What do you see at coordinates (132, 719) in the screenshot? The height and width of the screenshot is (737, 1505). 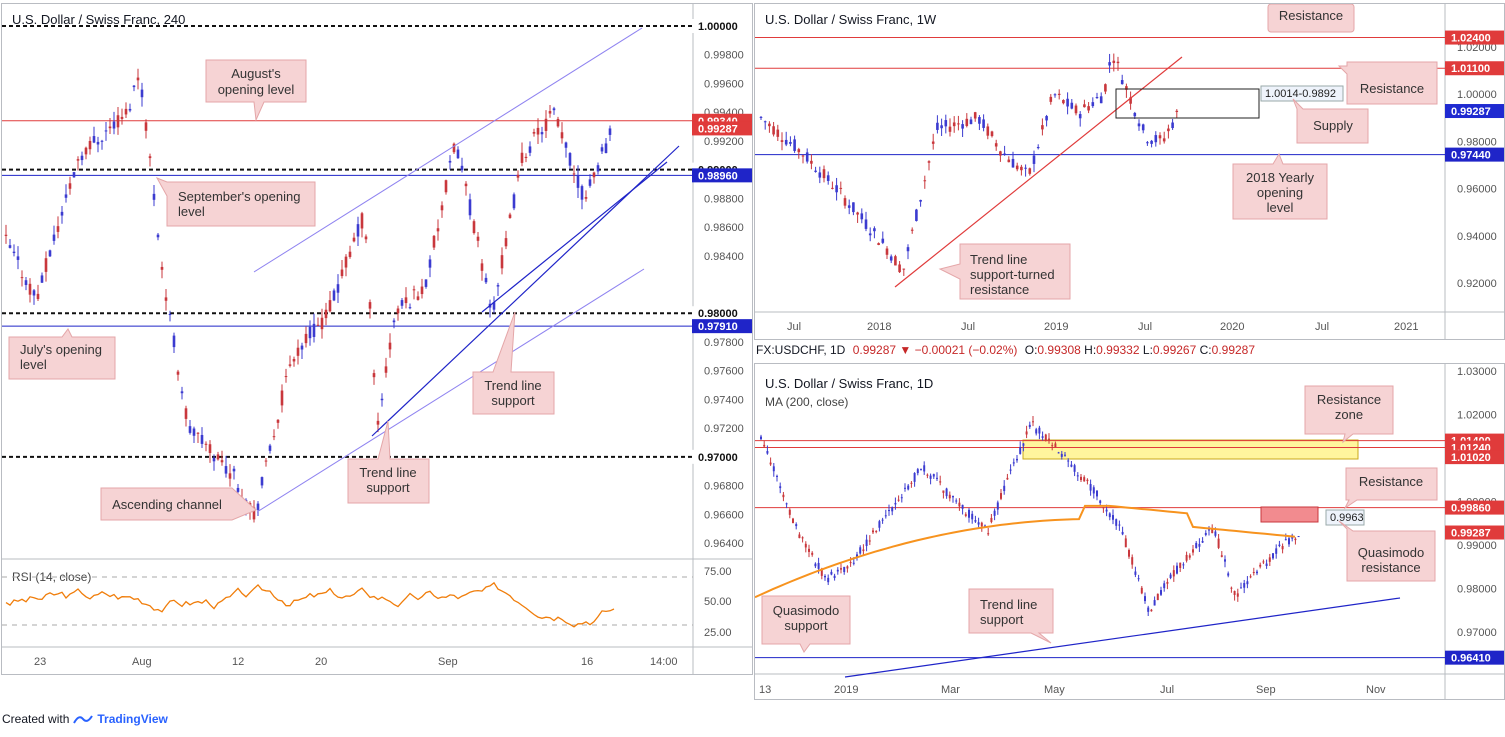 I see `footer-brand: TradingView` at bounding box center [132, 719].